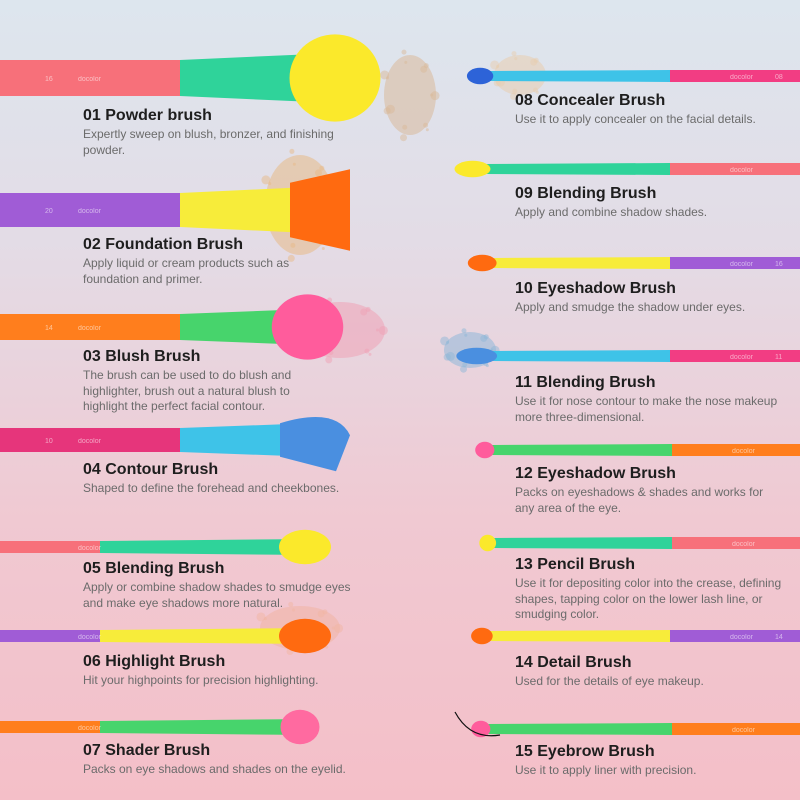 Image resolution: width=800 pixels, height=800 pixels. I want to click on handle-number: 14, so click(779, 637).